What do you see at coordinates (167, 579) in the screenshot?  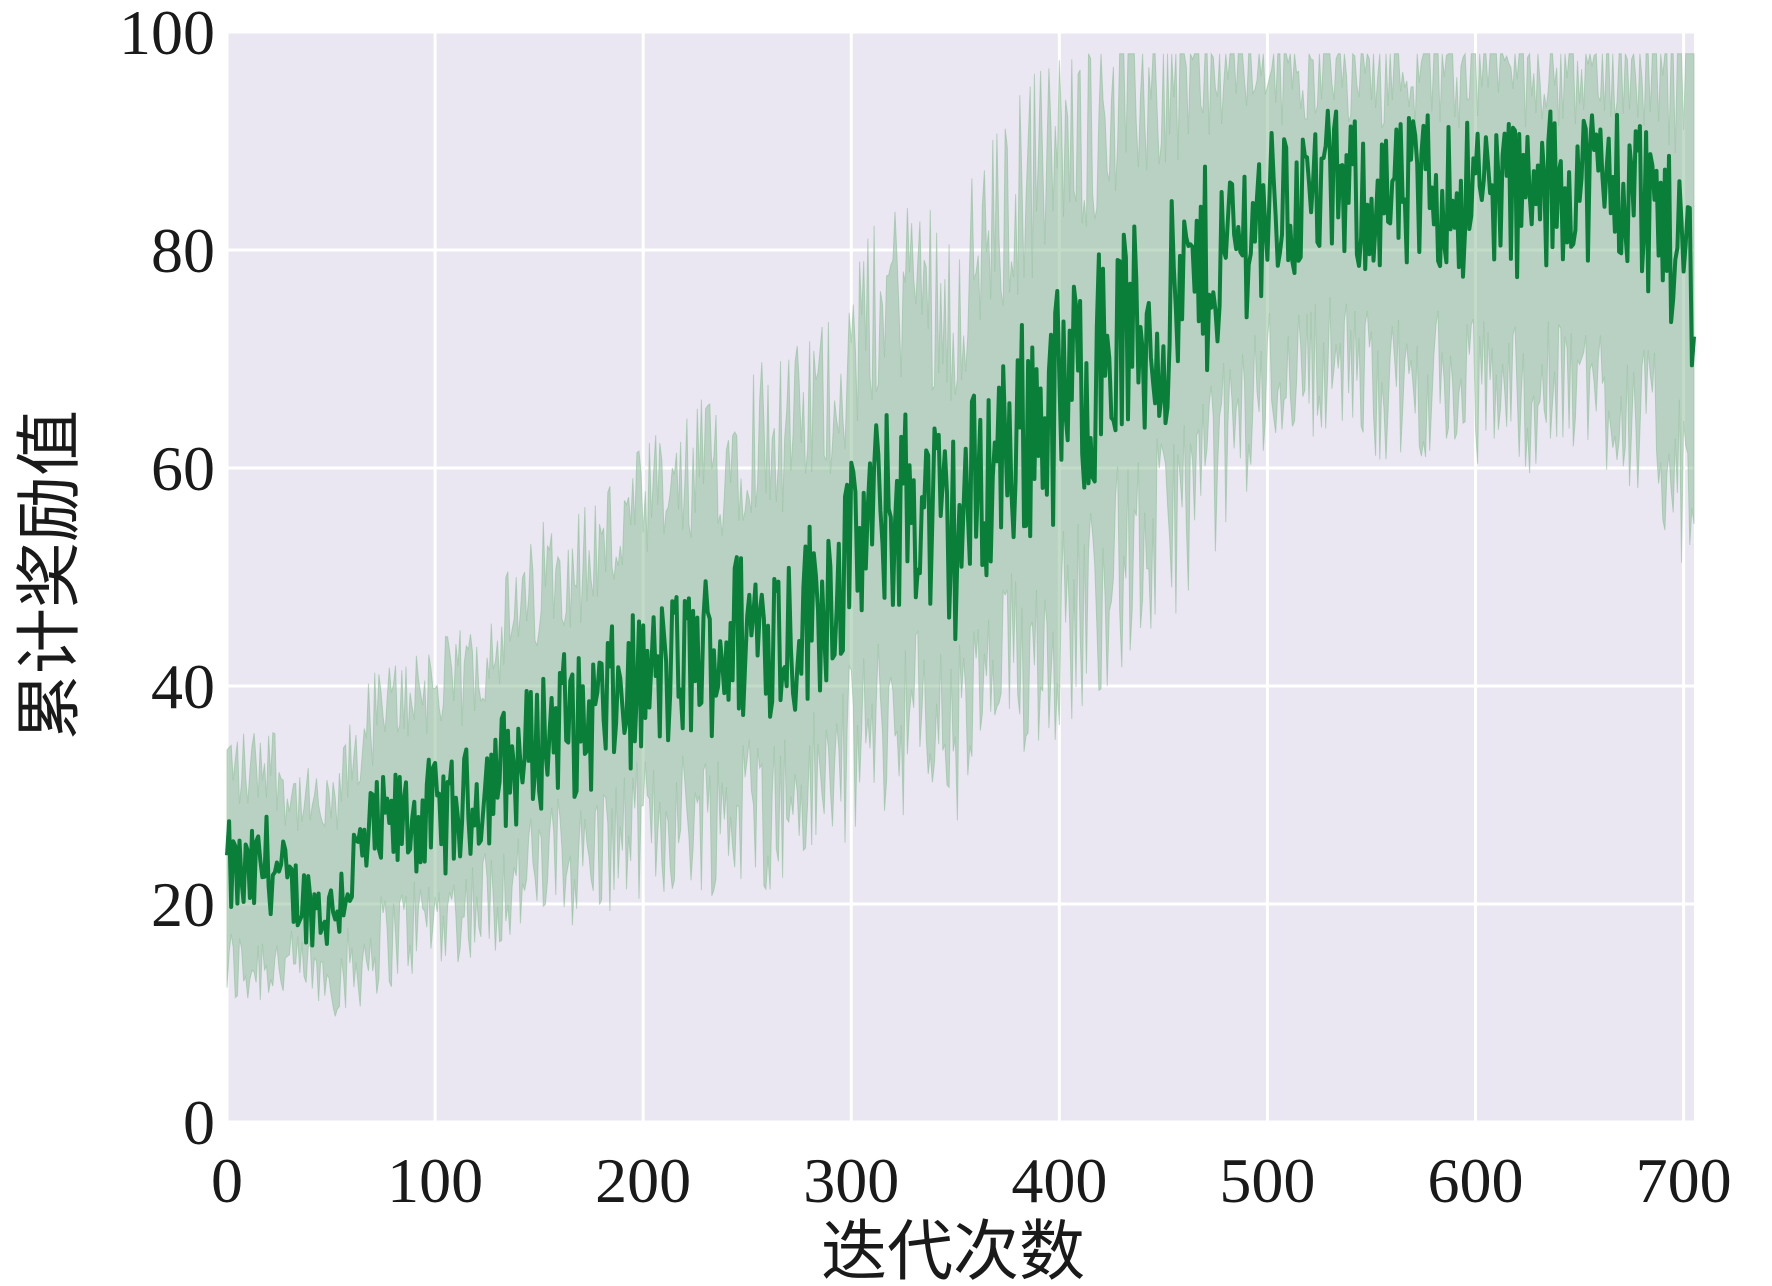 I see `y-tick-labels: 0 20 40 60 80 100` at bounding box center [167, 579].